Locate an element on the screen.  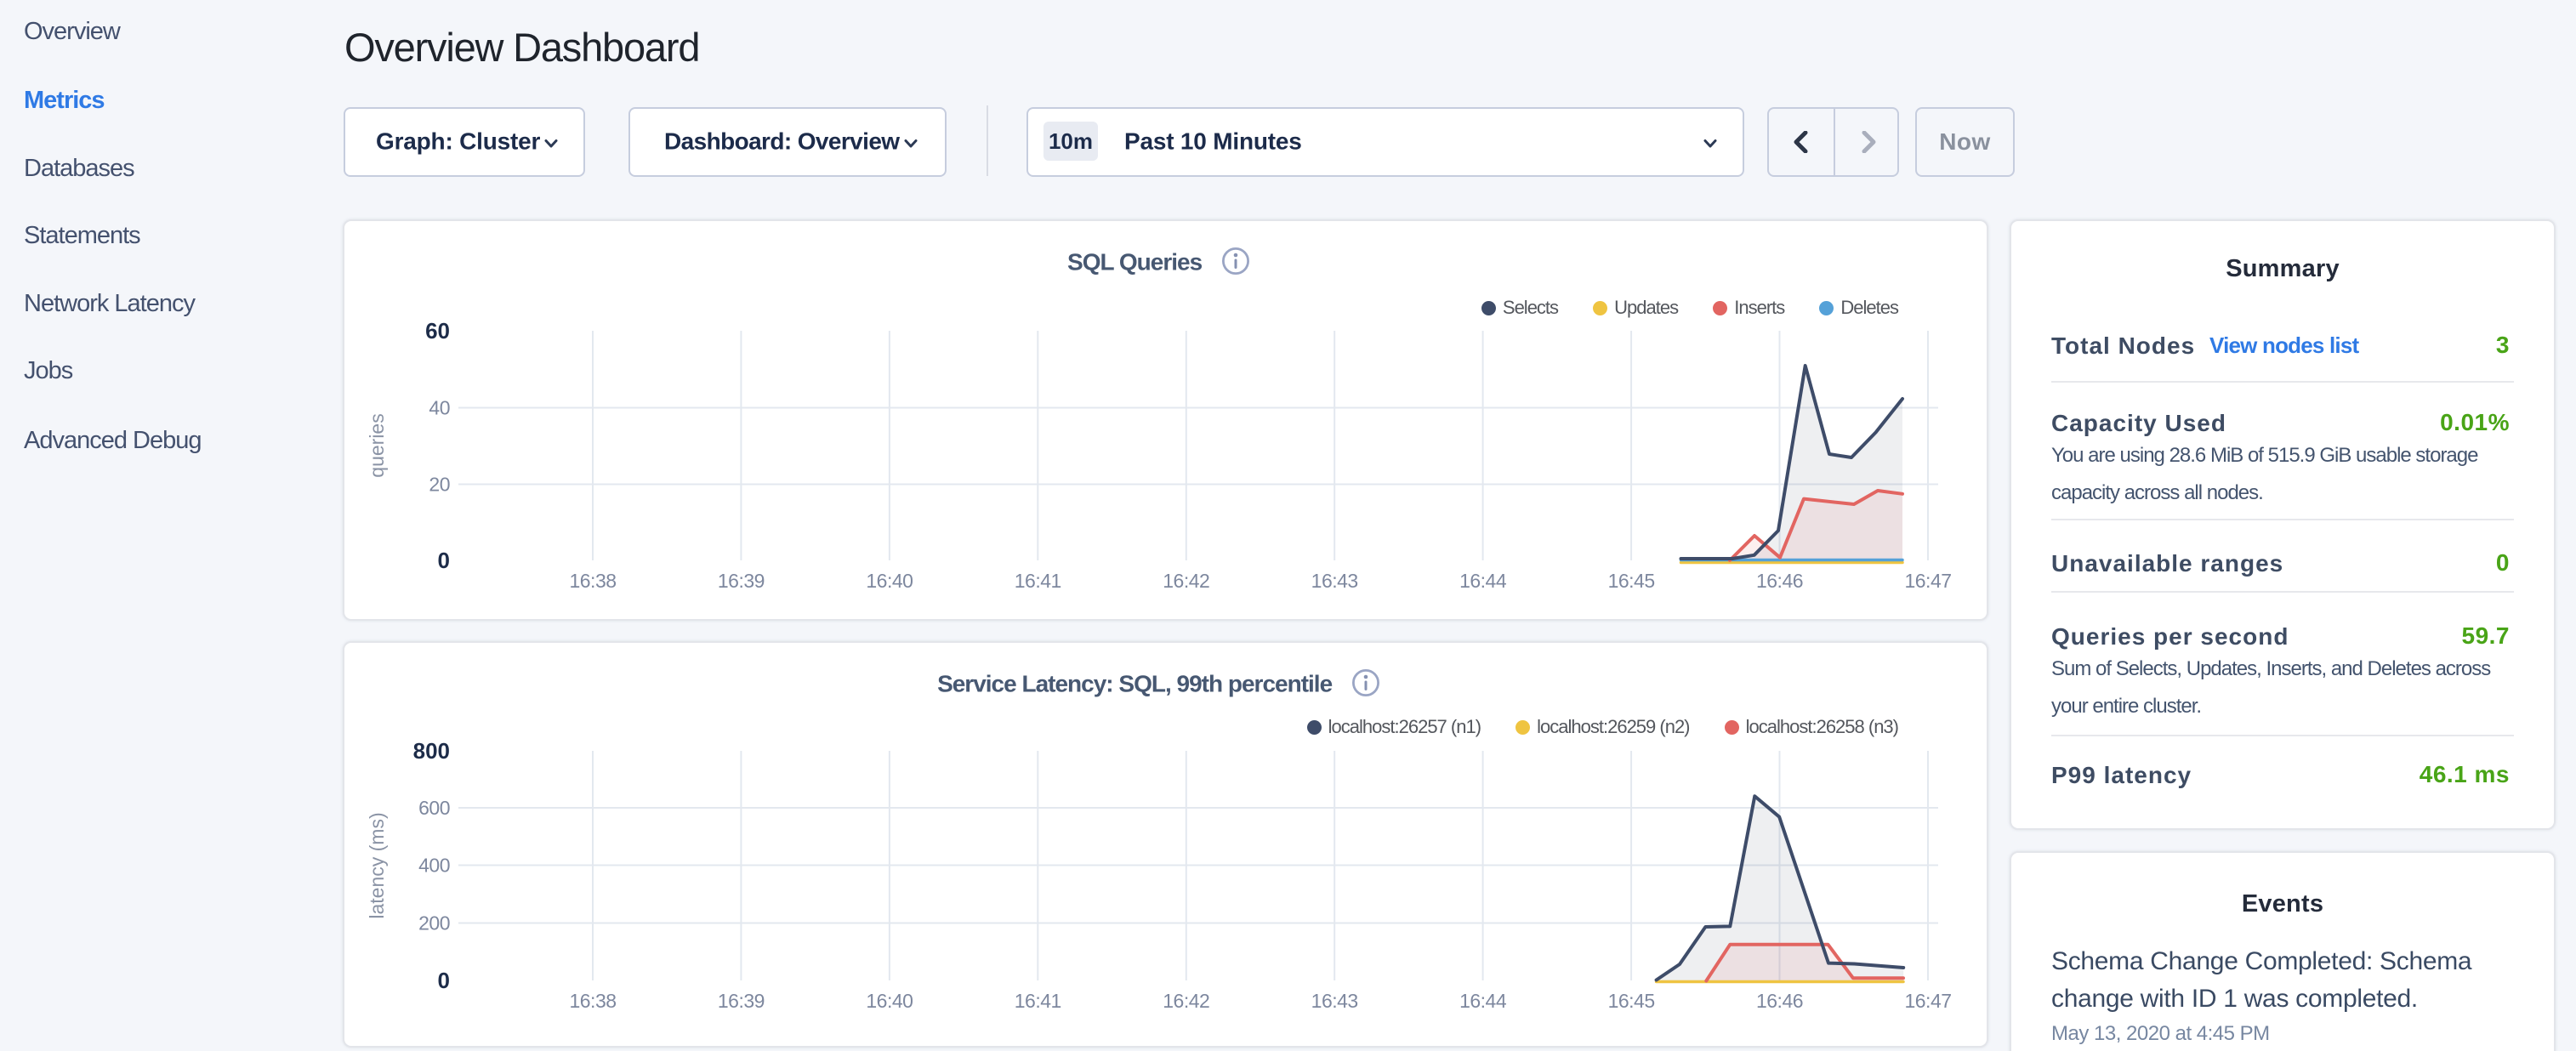
svg-text: 20 is located at coordinates (439, 485).